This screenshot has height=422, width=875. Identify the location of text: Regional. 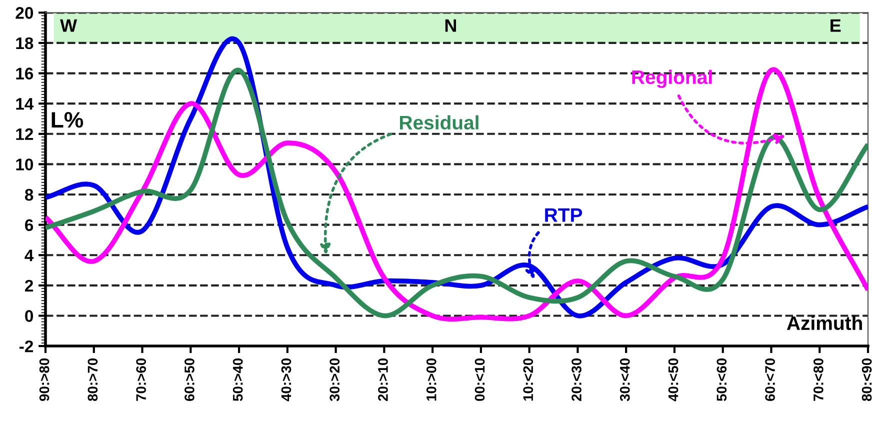
(672, 79).